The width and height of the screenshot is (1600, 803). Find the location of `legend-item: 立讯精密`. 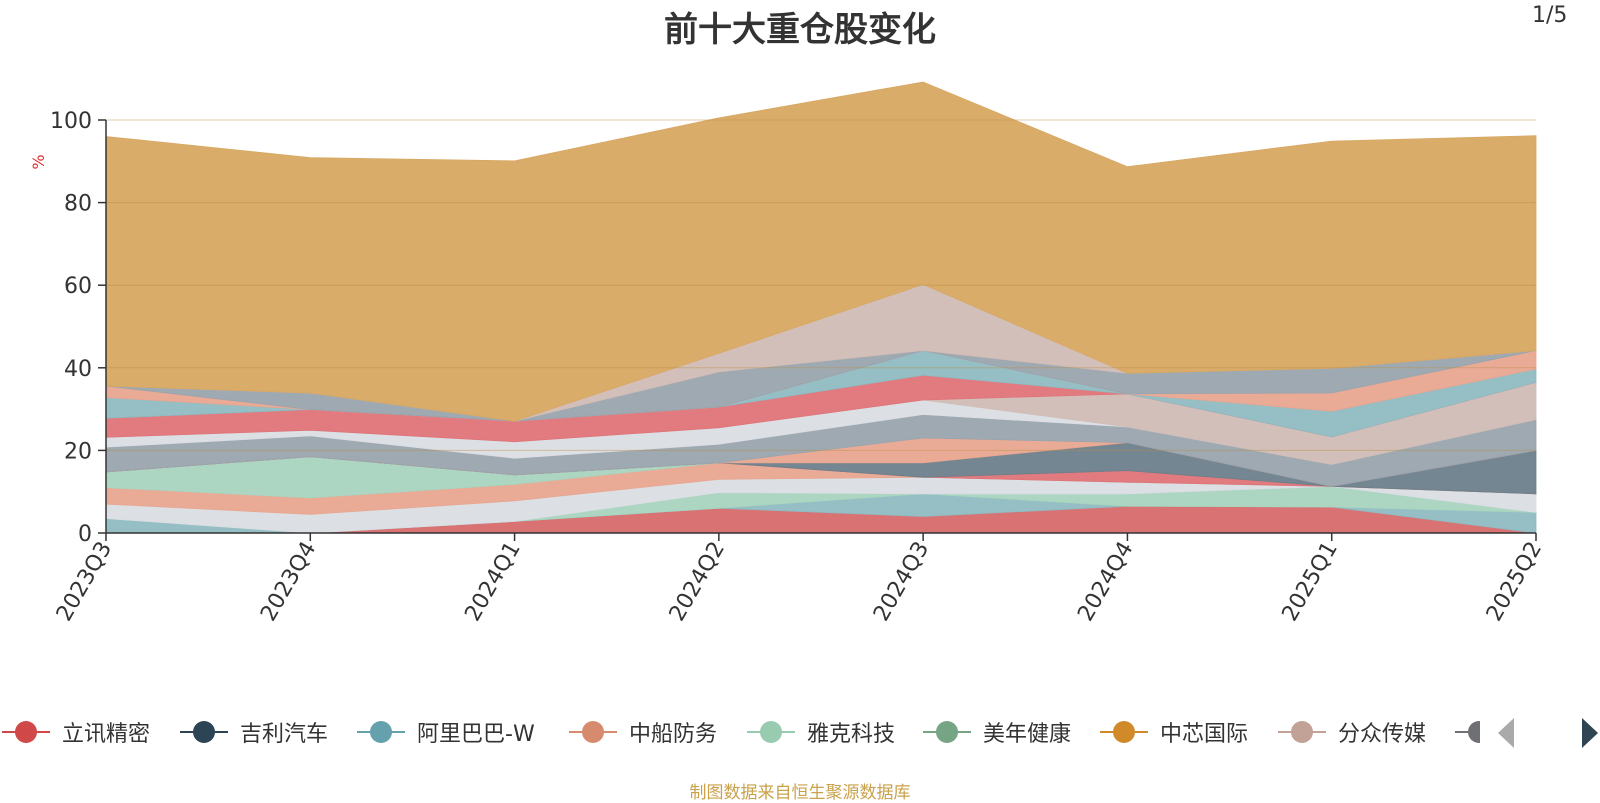

legend-item: 立讯精密 is located at coordinates (75, 732).